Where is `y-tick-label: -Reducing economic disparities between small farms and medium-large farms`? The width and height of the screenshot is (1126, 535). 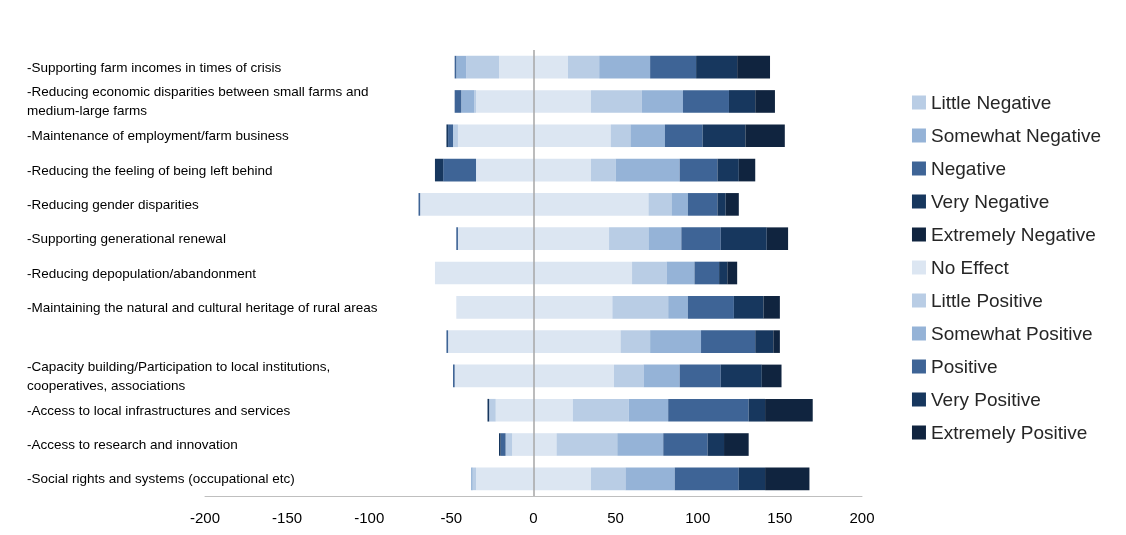 y-tick-label: -Reducing economic disparities between small farms and medium-large farms is located at coordinates (200, 101).